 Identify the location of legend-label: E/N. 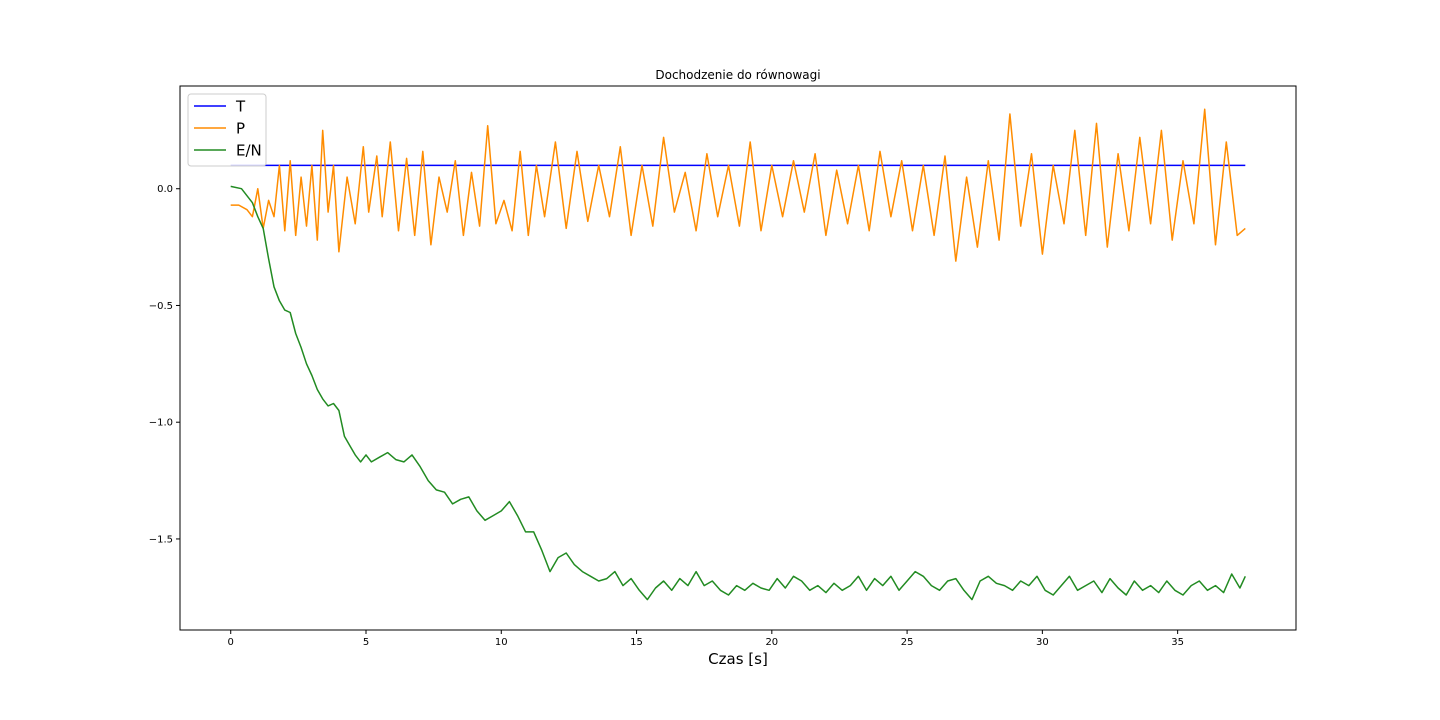
(249, 151).